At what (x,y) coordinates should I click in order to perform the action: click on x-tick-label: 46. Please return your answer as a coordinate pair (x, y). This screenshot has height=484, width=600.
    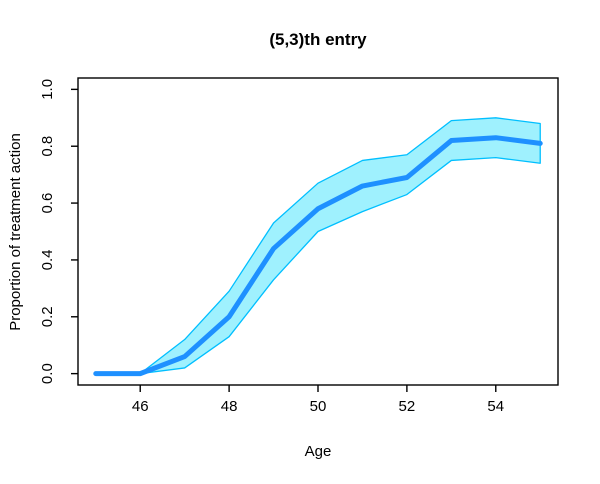
    Looking at the image, I should click on (140, 406).